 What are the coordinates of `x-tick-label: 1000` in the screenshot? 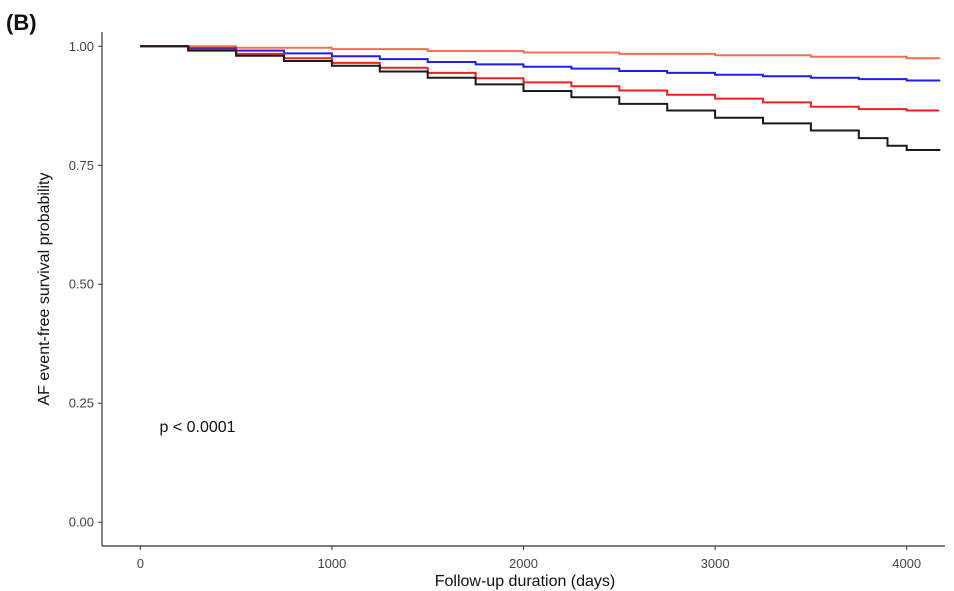 It's located at (331, 563).